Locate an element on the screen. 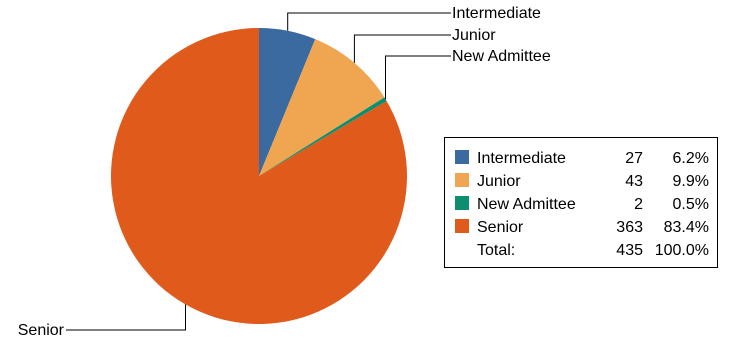  legend-percent-junior: 9.9% is located at coordinates (690, 181).